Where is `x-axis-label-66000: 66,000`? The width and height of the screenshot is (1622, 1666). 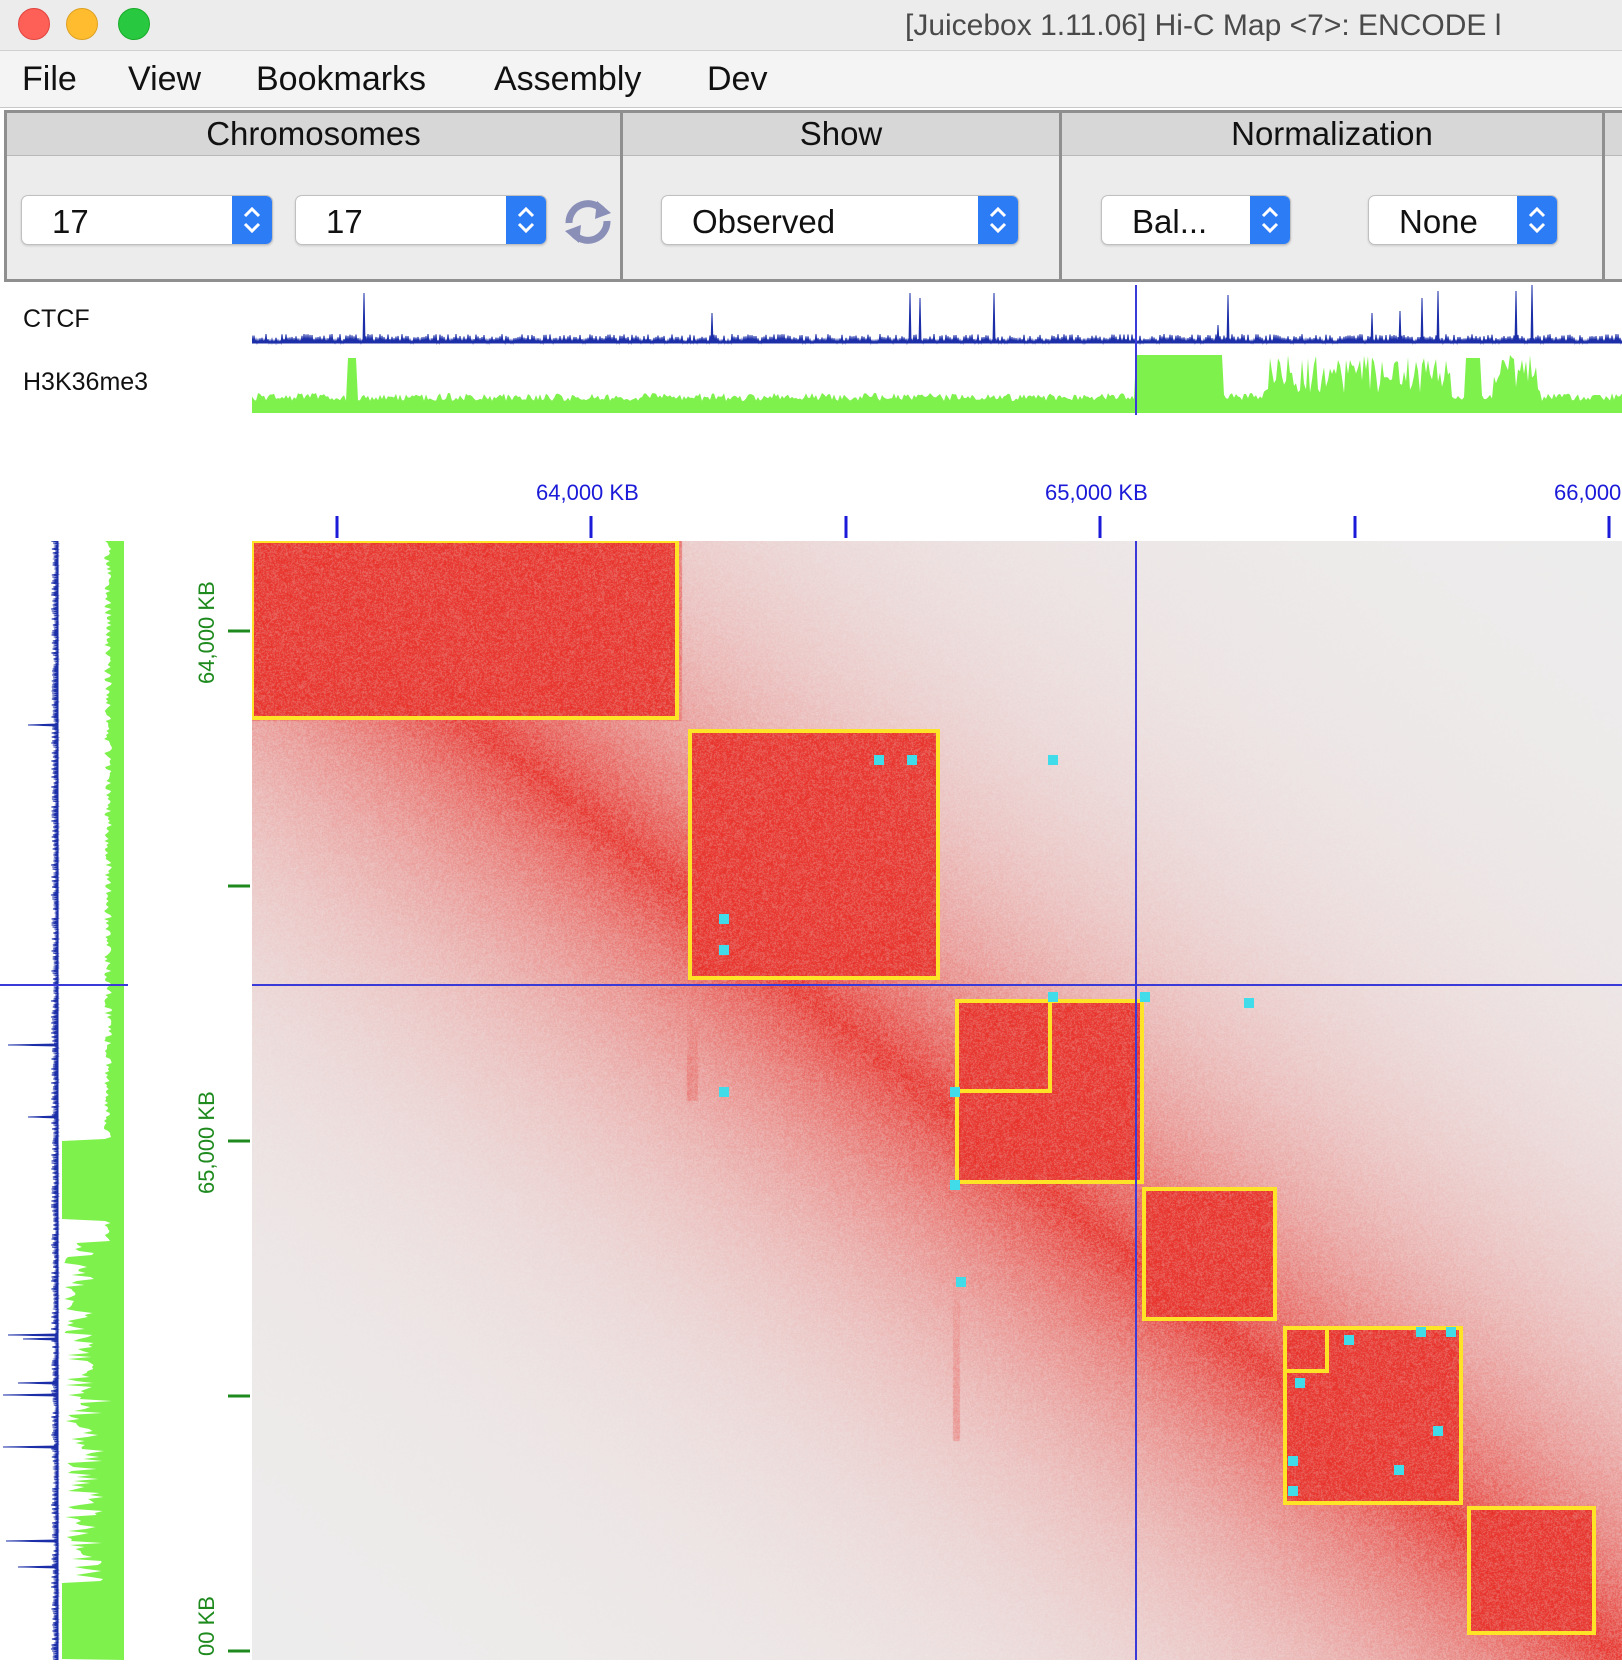
x-axis-label-66000: 66,000 is located at coordinates (1588, 492).